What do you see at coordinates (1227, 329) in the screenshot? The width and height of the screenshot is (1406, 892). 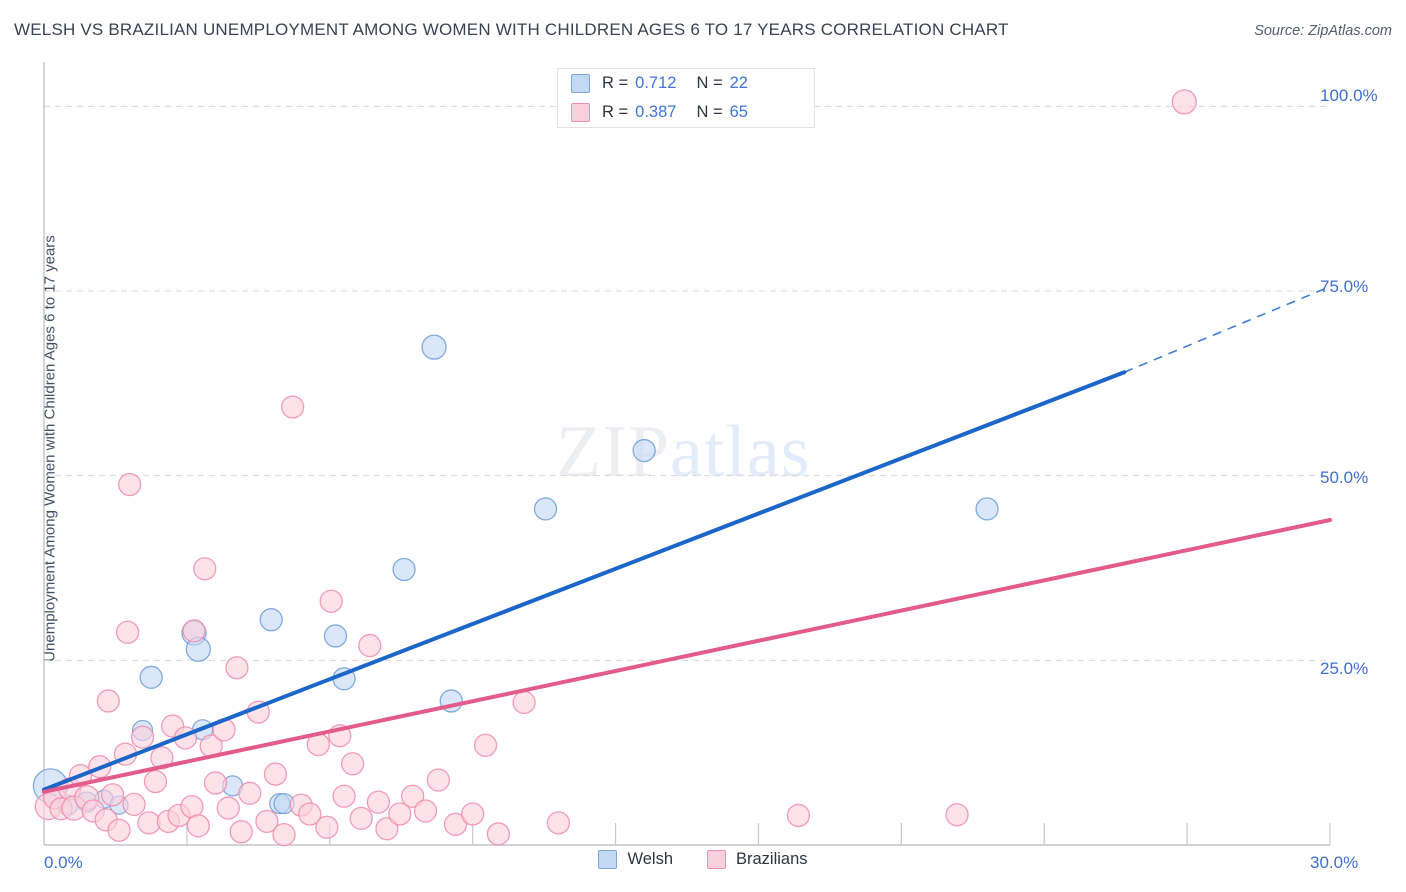 I see `trendline-welsh-extension` at bounding box center [1227, 329].